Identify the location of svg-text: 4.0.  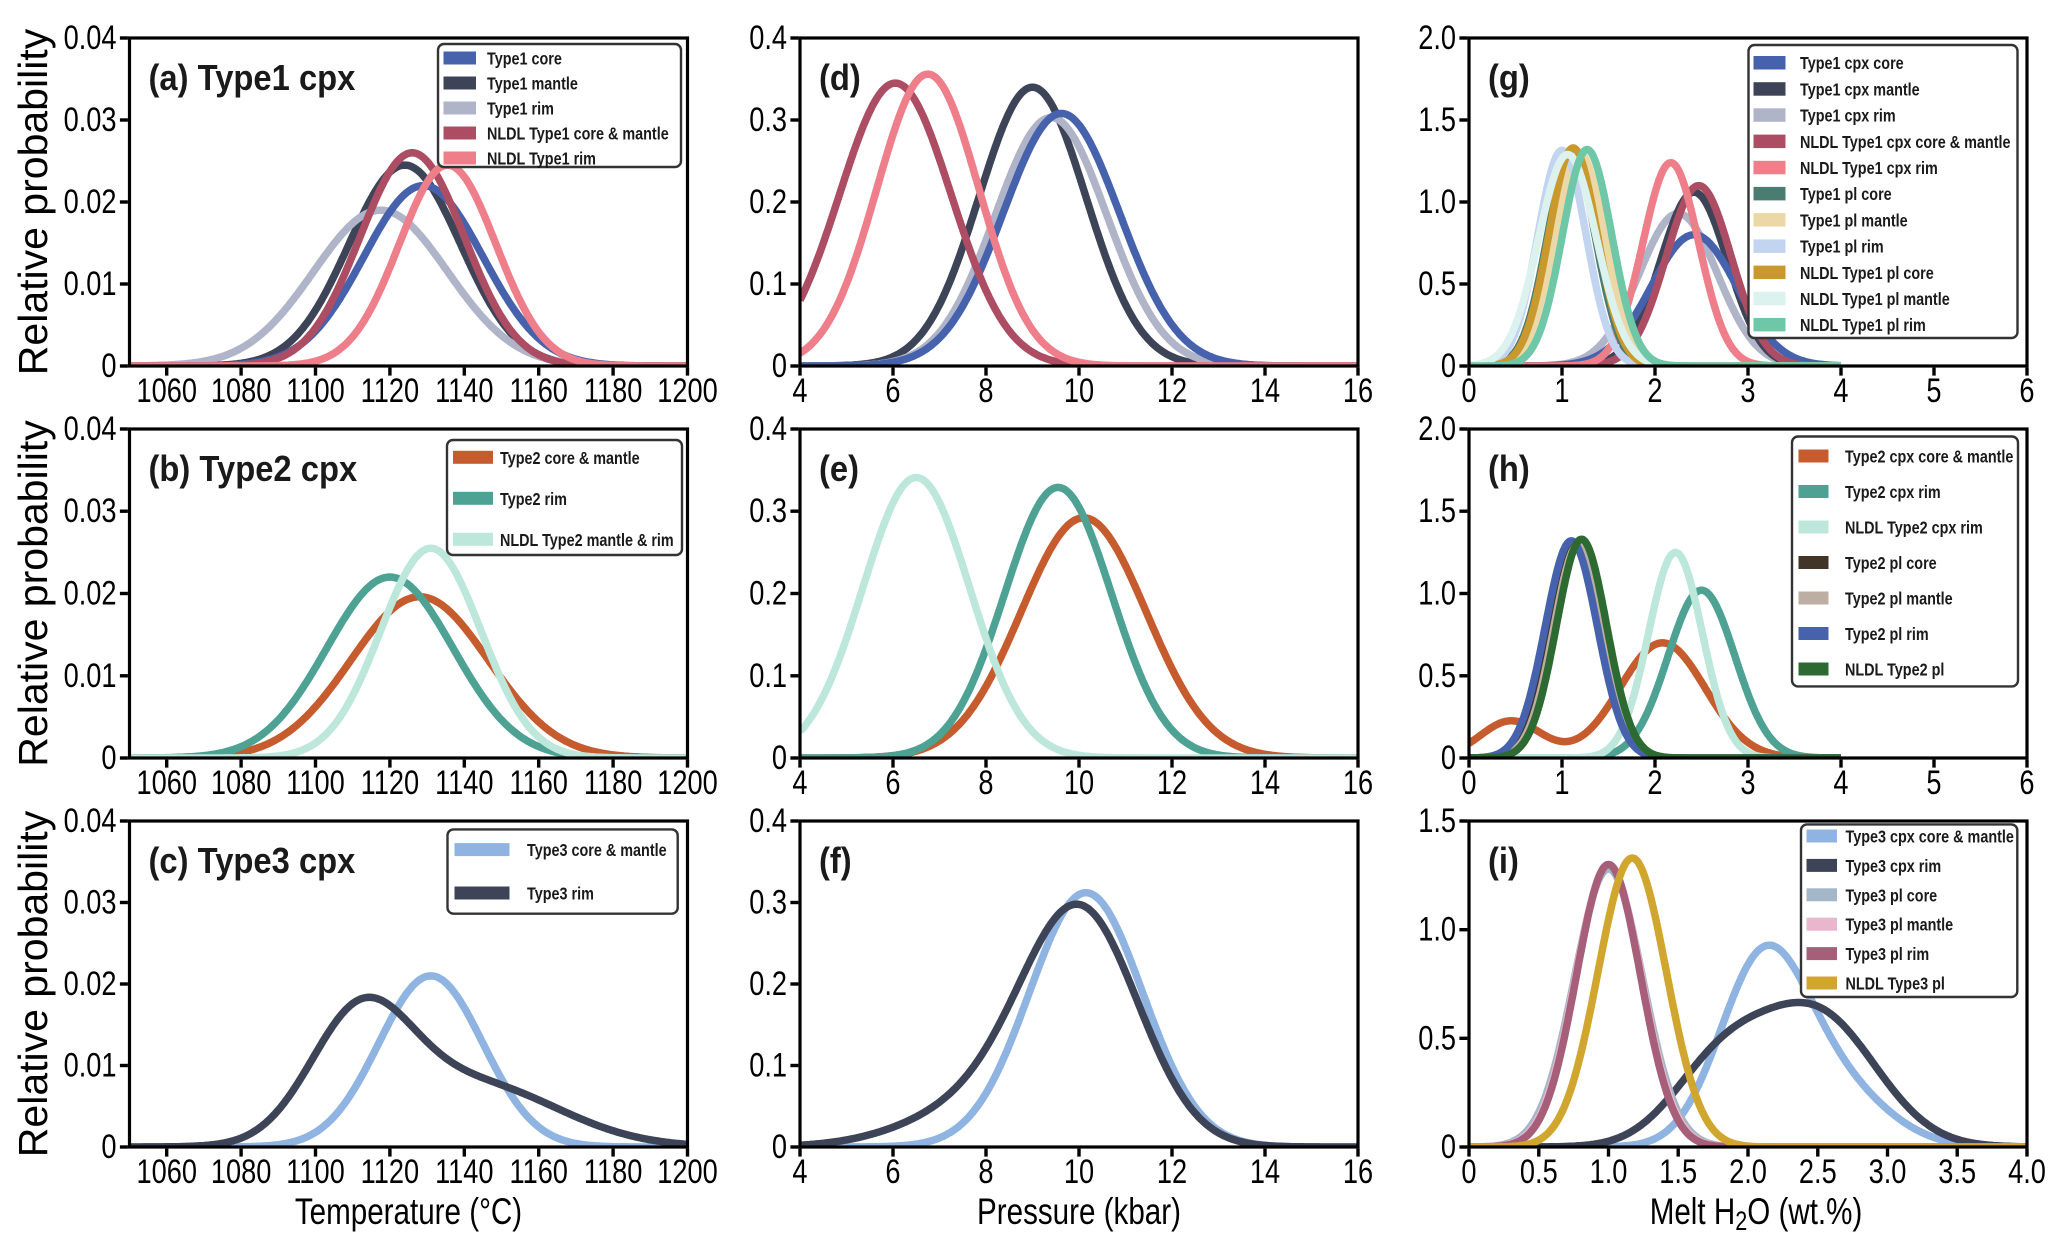
(2027, 1171).